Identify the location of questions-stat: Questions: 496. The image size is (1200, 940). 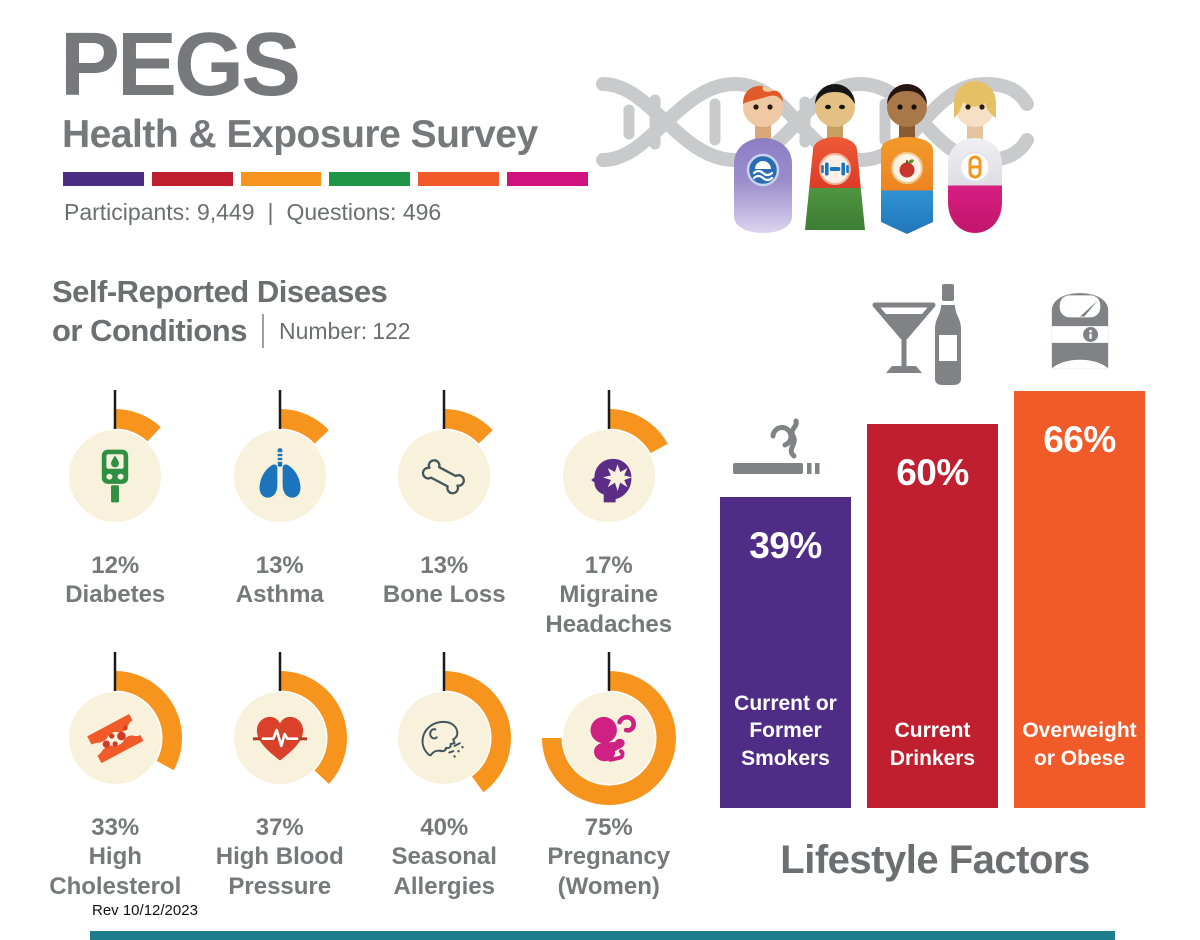
(364, 212).